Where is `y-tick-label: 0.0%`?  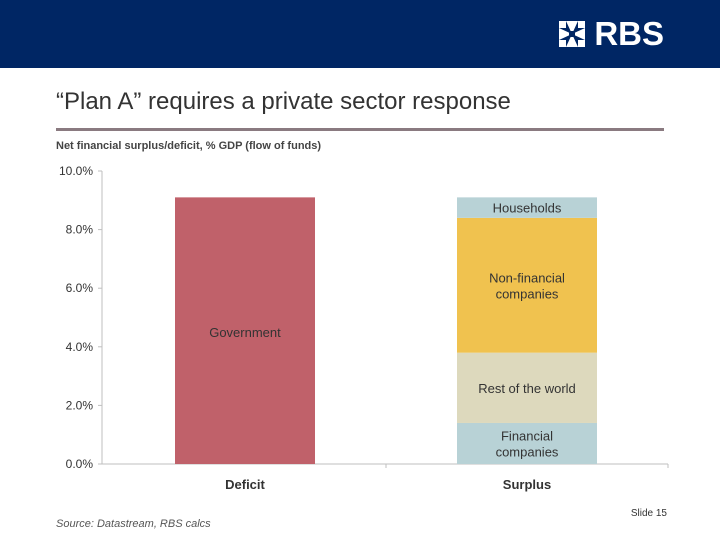 y-tick-label: 0.0% is located at coordinates (80, 464).